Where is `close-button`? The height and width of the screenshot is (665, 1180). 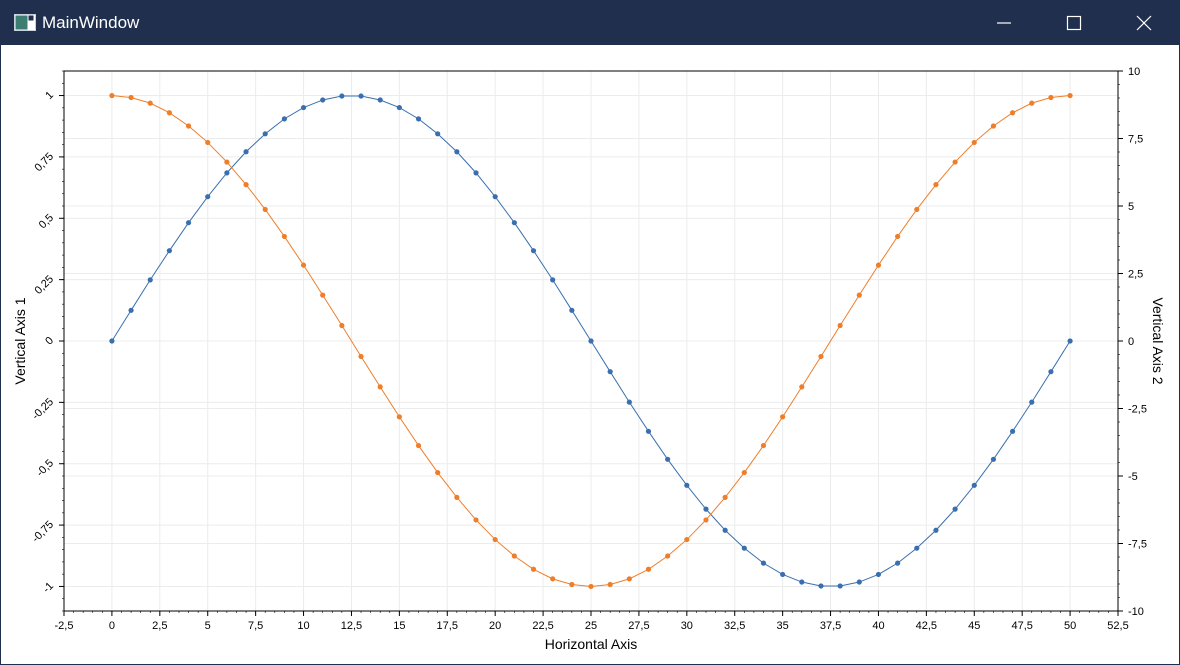
close-button is located at coordinates (1144, 23).